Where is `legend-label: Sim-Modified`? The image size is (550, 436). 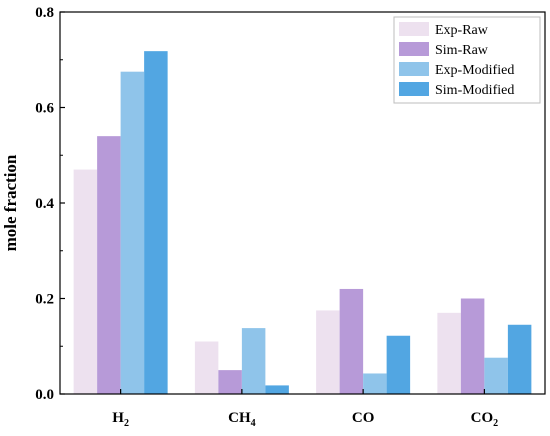
legend-label: Sim-Modified is located at coordinates (474, 90).